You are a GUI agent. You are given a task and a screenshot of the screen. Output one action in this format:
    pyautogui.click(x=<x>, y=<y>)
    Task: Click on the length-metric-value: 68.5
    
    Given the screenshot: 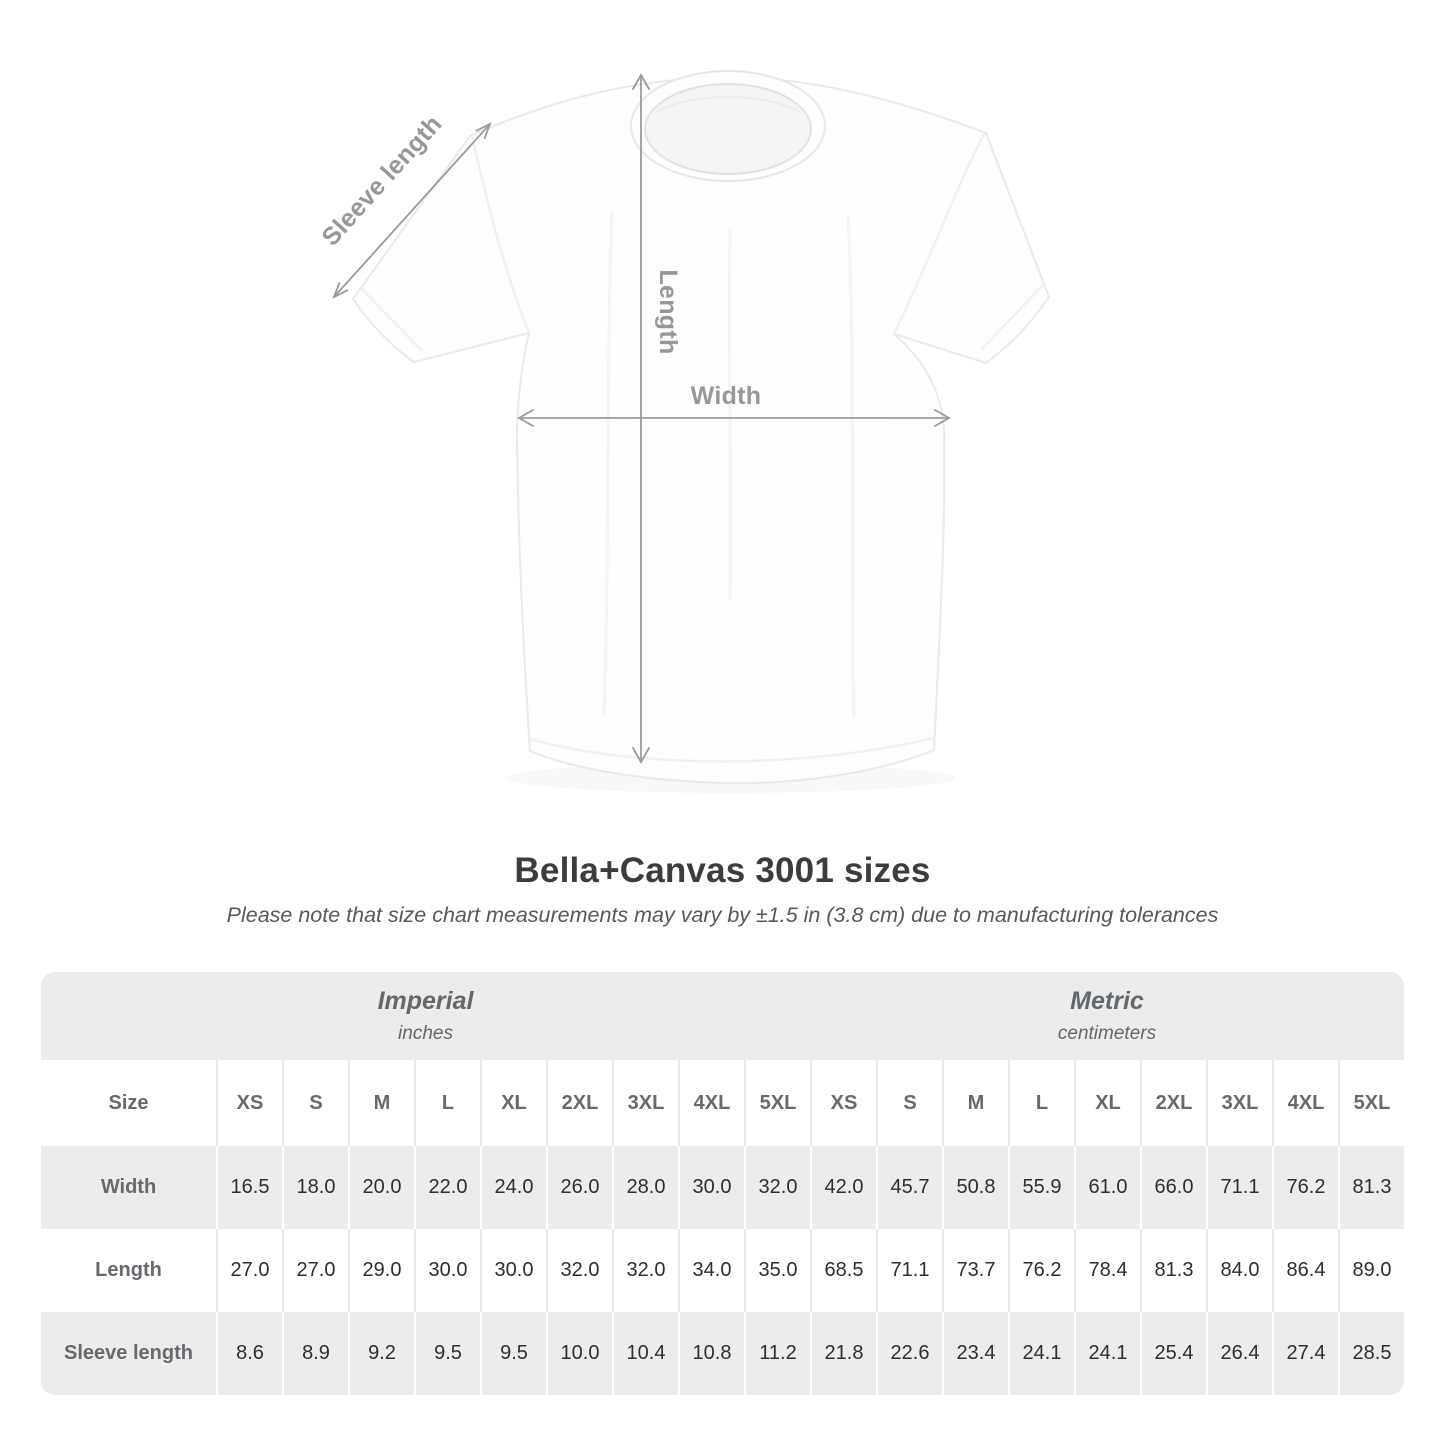 What is the action you would take?
    pyautogui.click(x=843, y=1270)
    